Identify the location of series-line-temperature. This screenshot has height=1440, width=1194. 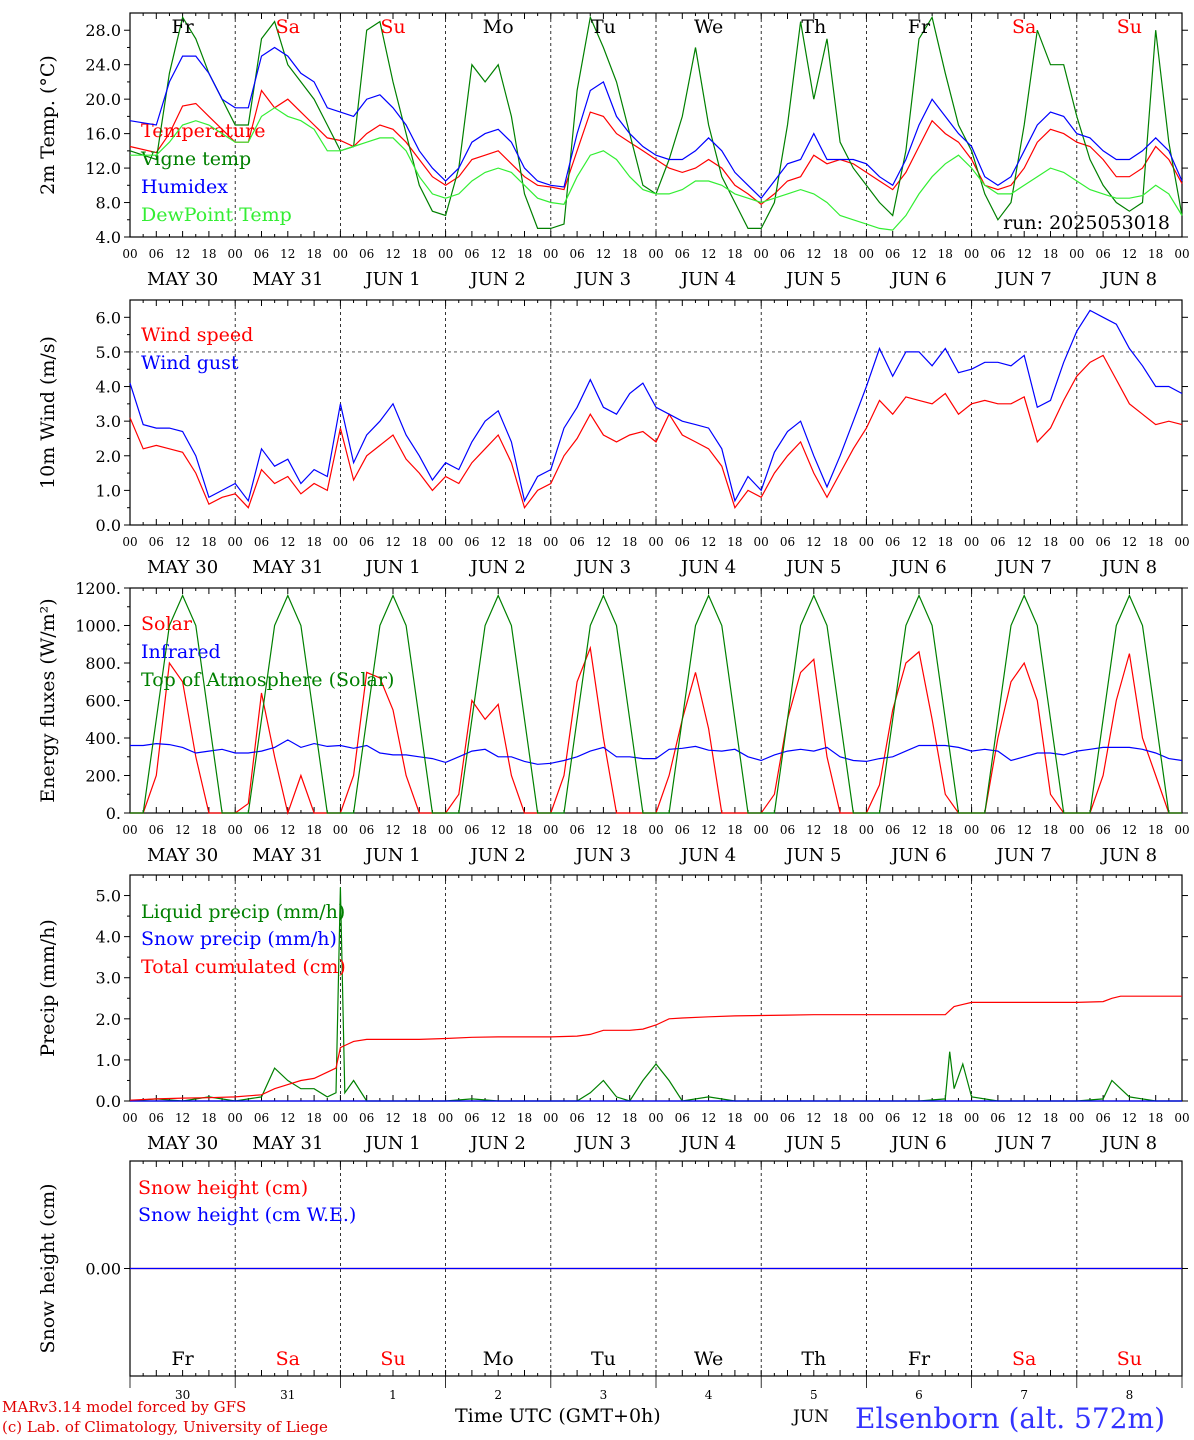
(656, 147).